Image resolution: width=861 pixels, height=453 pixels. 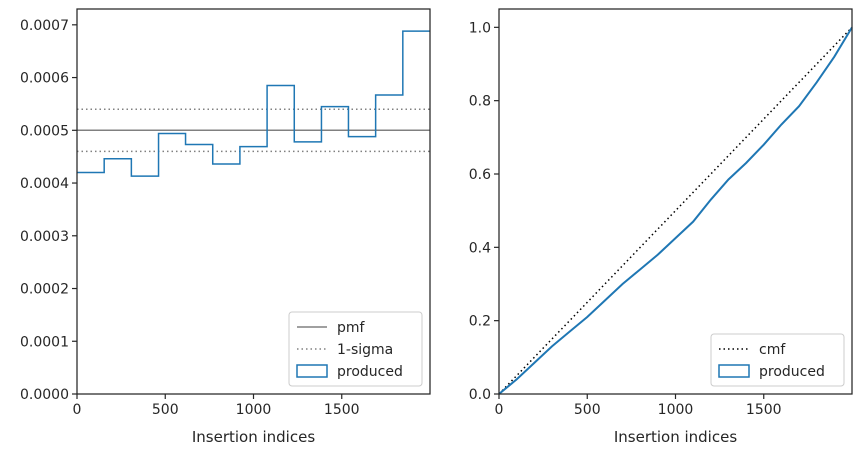 What do you see at coordinates (44, 79) in the screenshot?
I see `y-tick-label: 0.0006` at bounding box center [44, 79].